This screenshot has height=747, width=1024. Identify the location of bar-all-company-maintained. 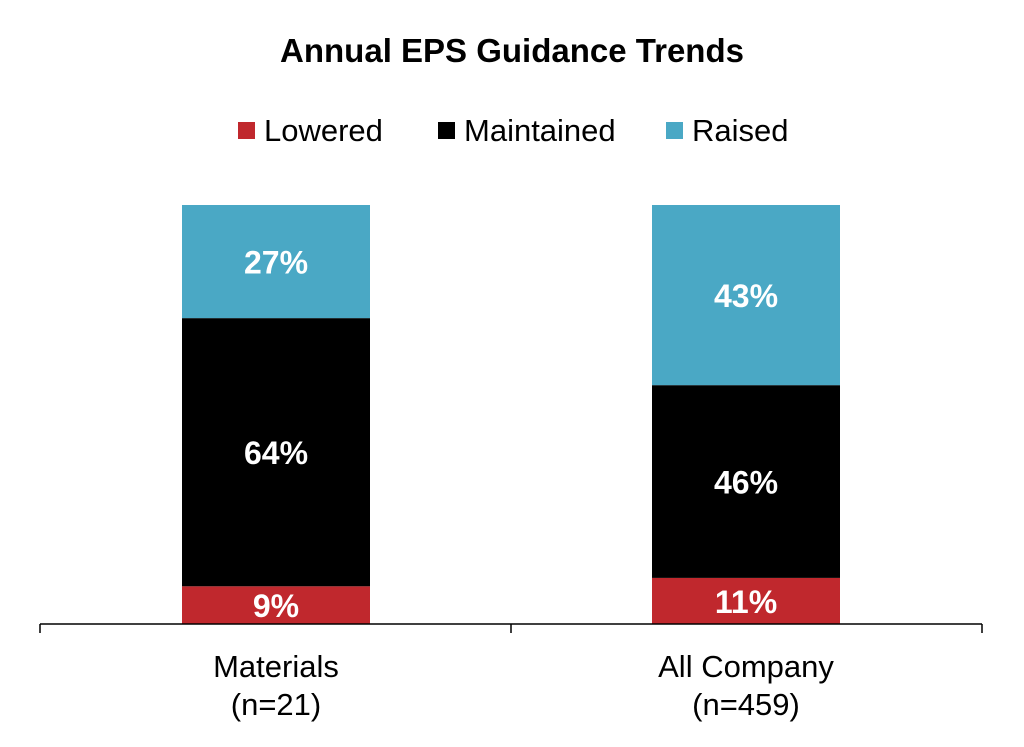
(746, 481).